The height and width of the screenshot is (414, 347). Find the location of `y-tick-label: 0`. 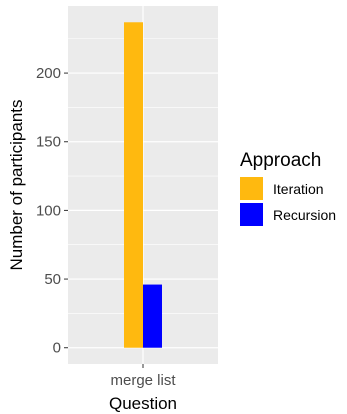

y-tick-label: 0 is located at coordinates (57, 348).